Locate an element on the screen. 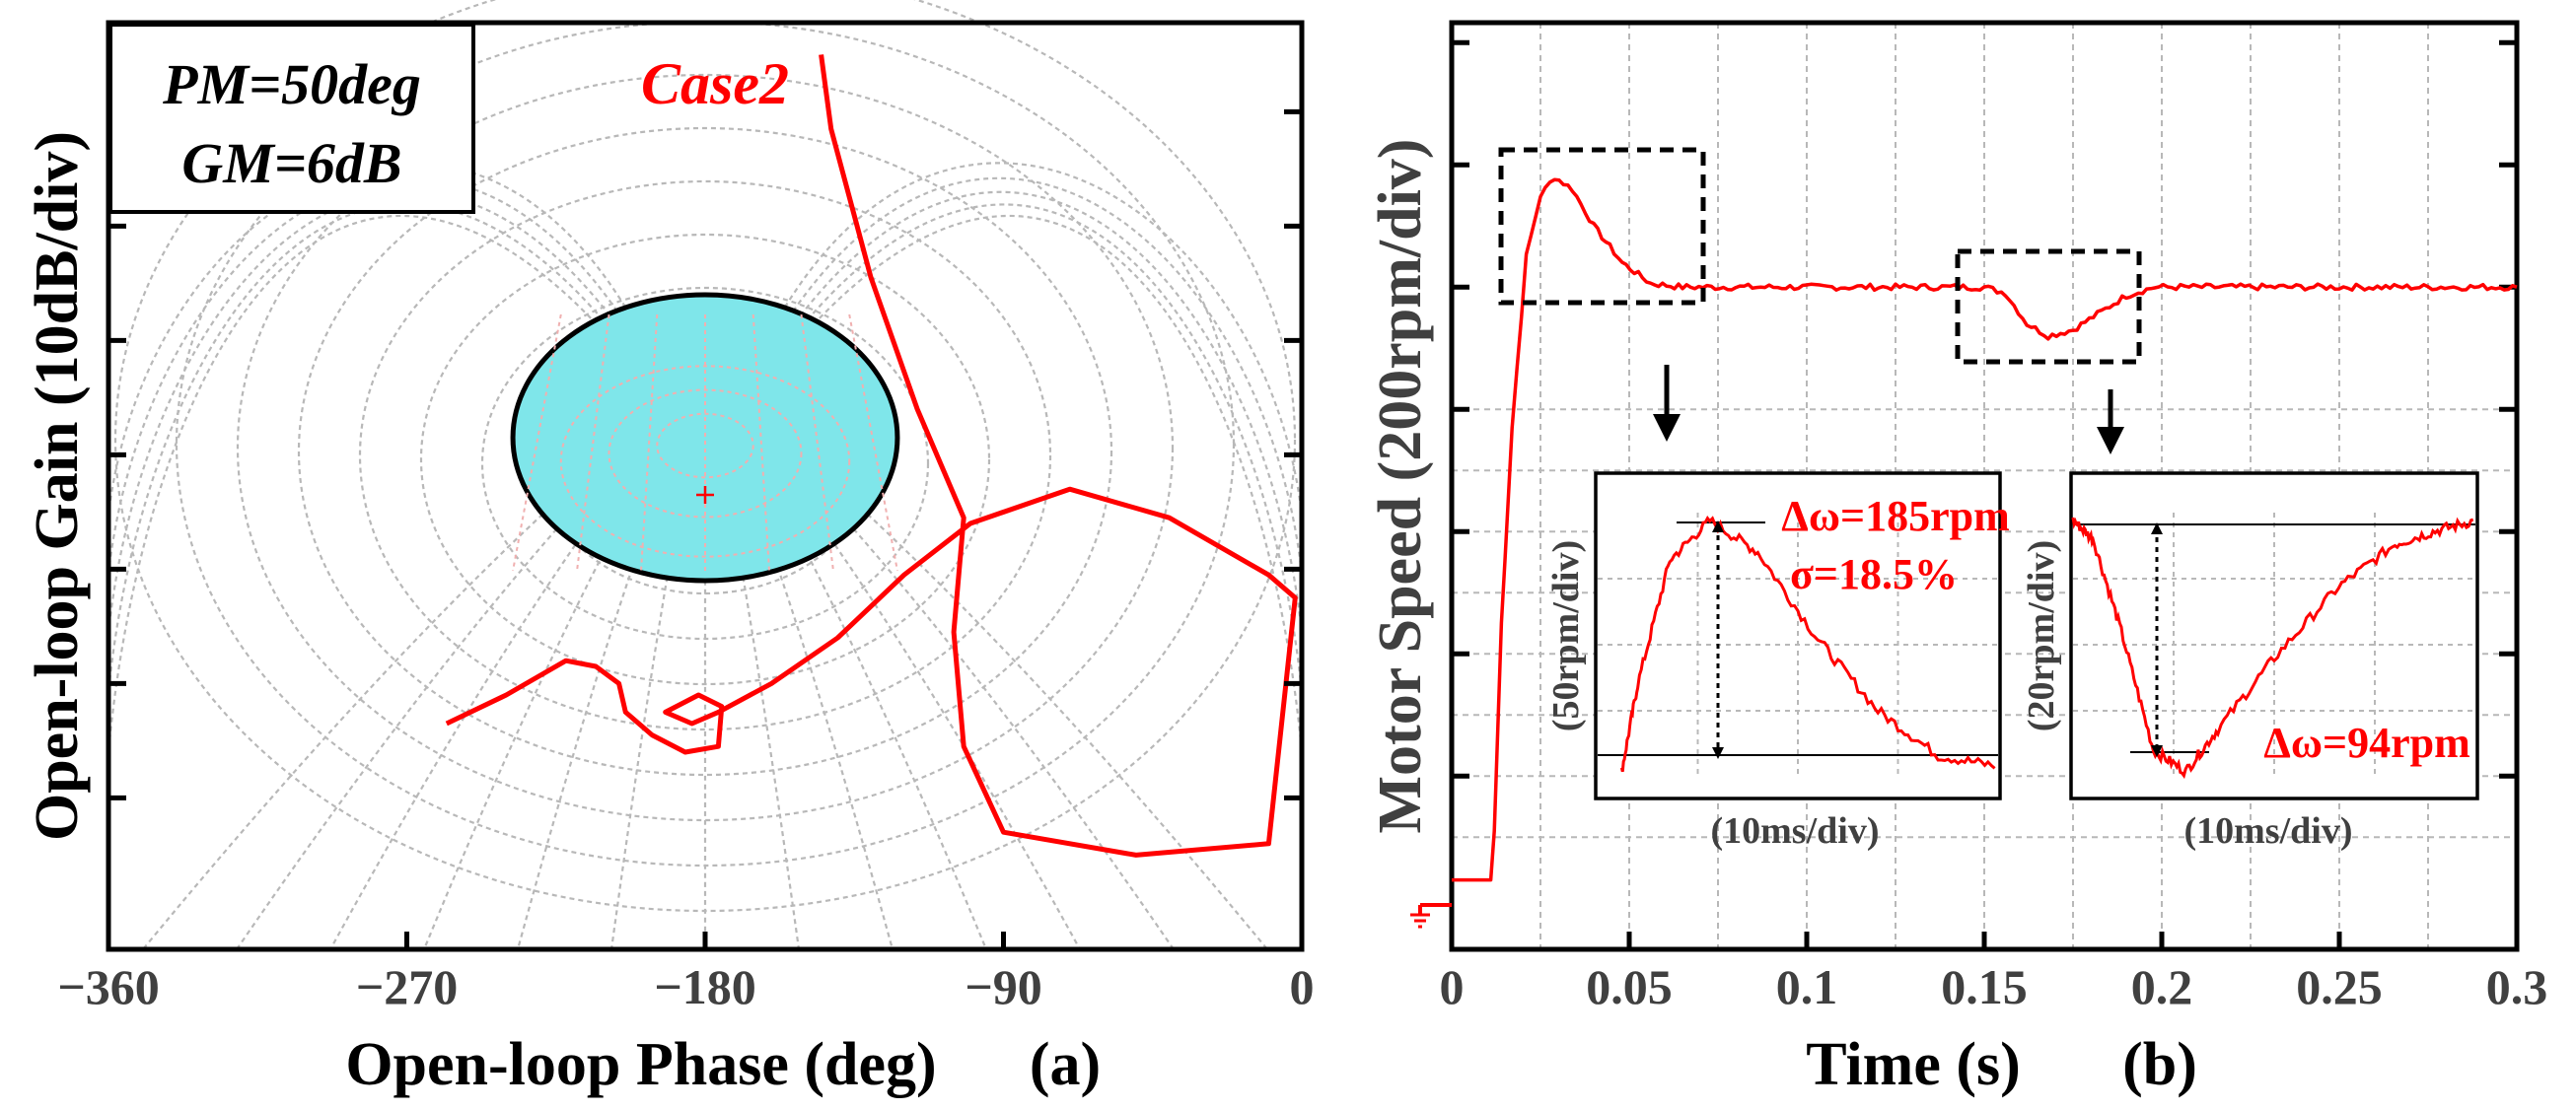 The width and height of the screenshot is (2576, 1111). x-tick-label: −180 is located at coordinates (705, 987).